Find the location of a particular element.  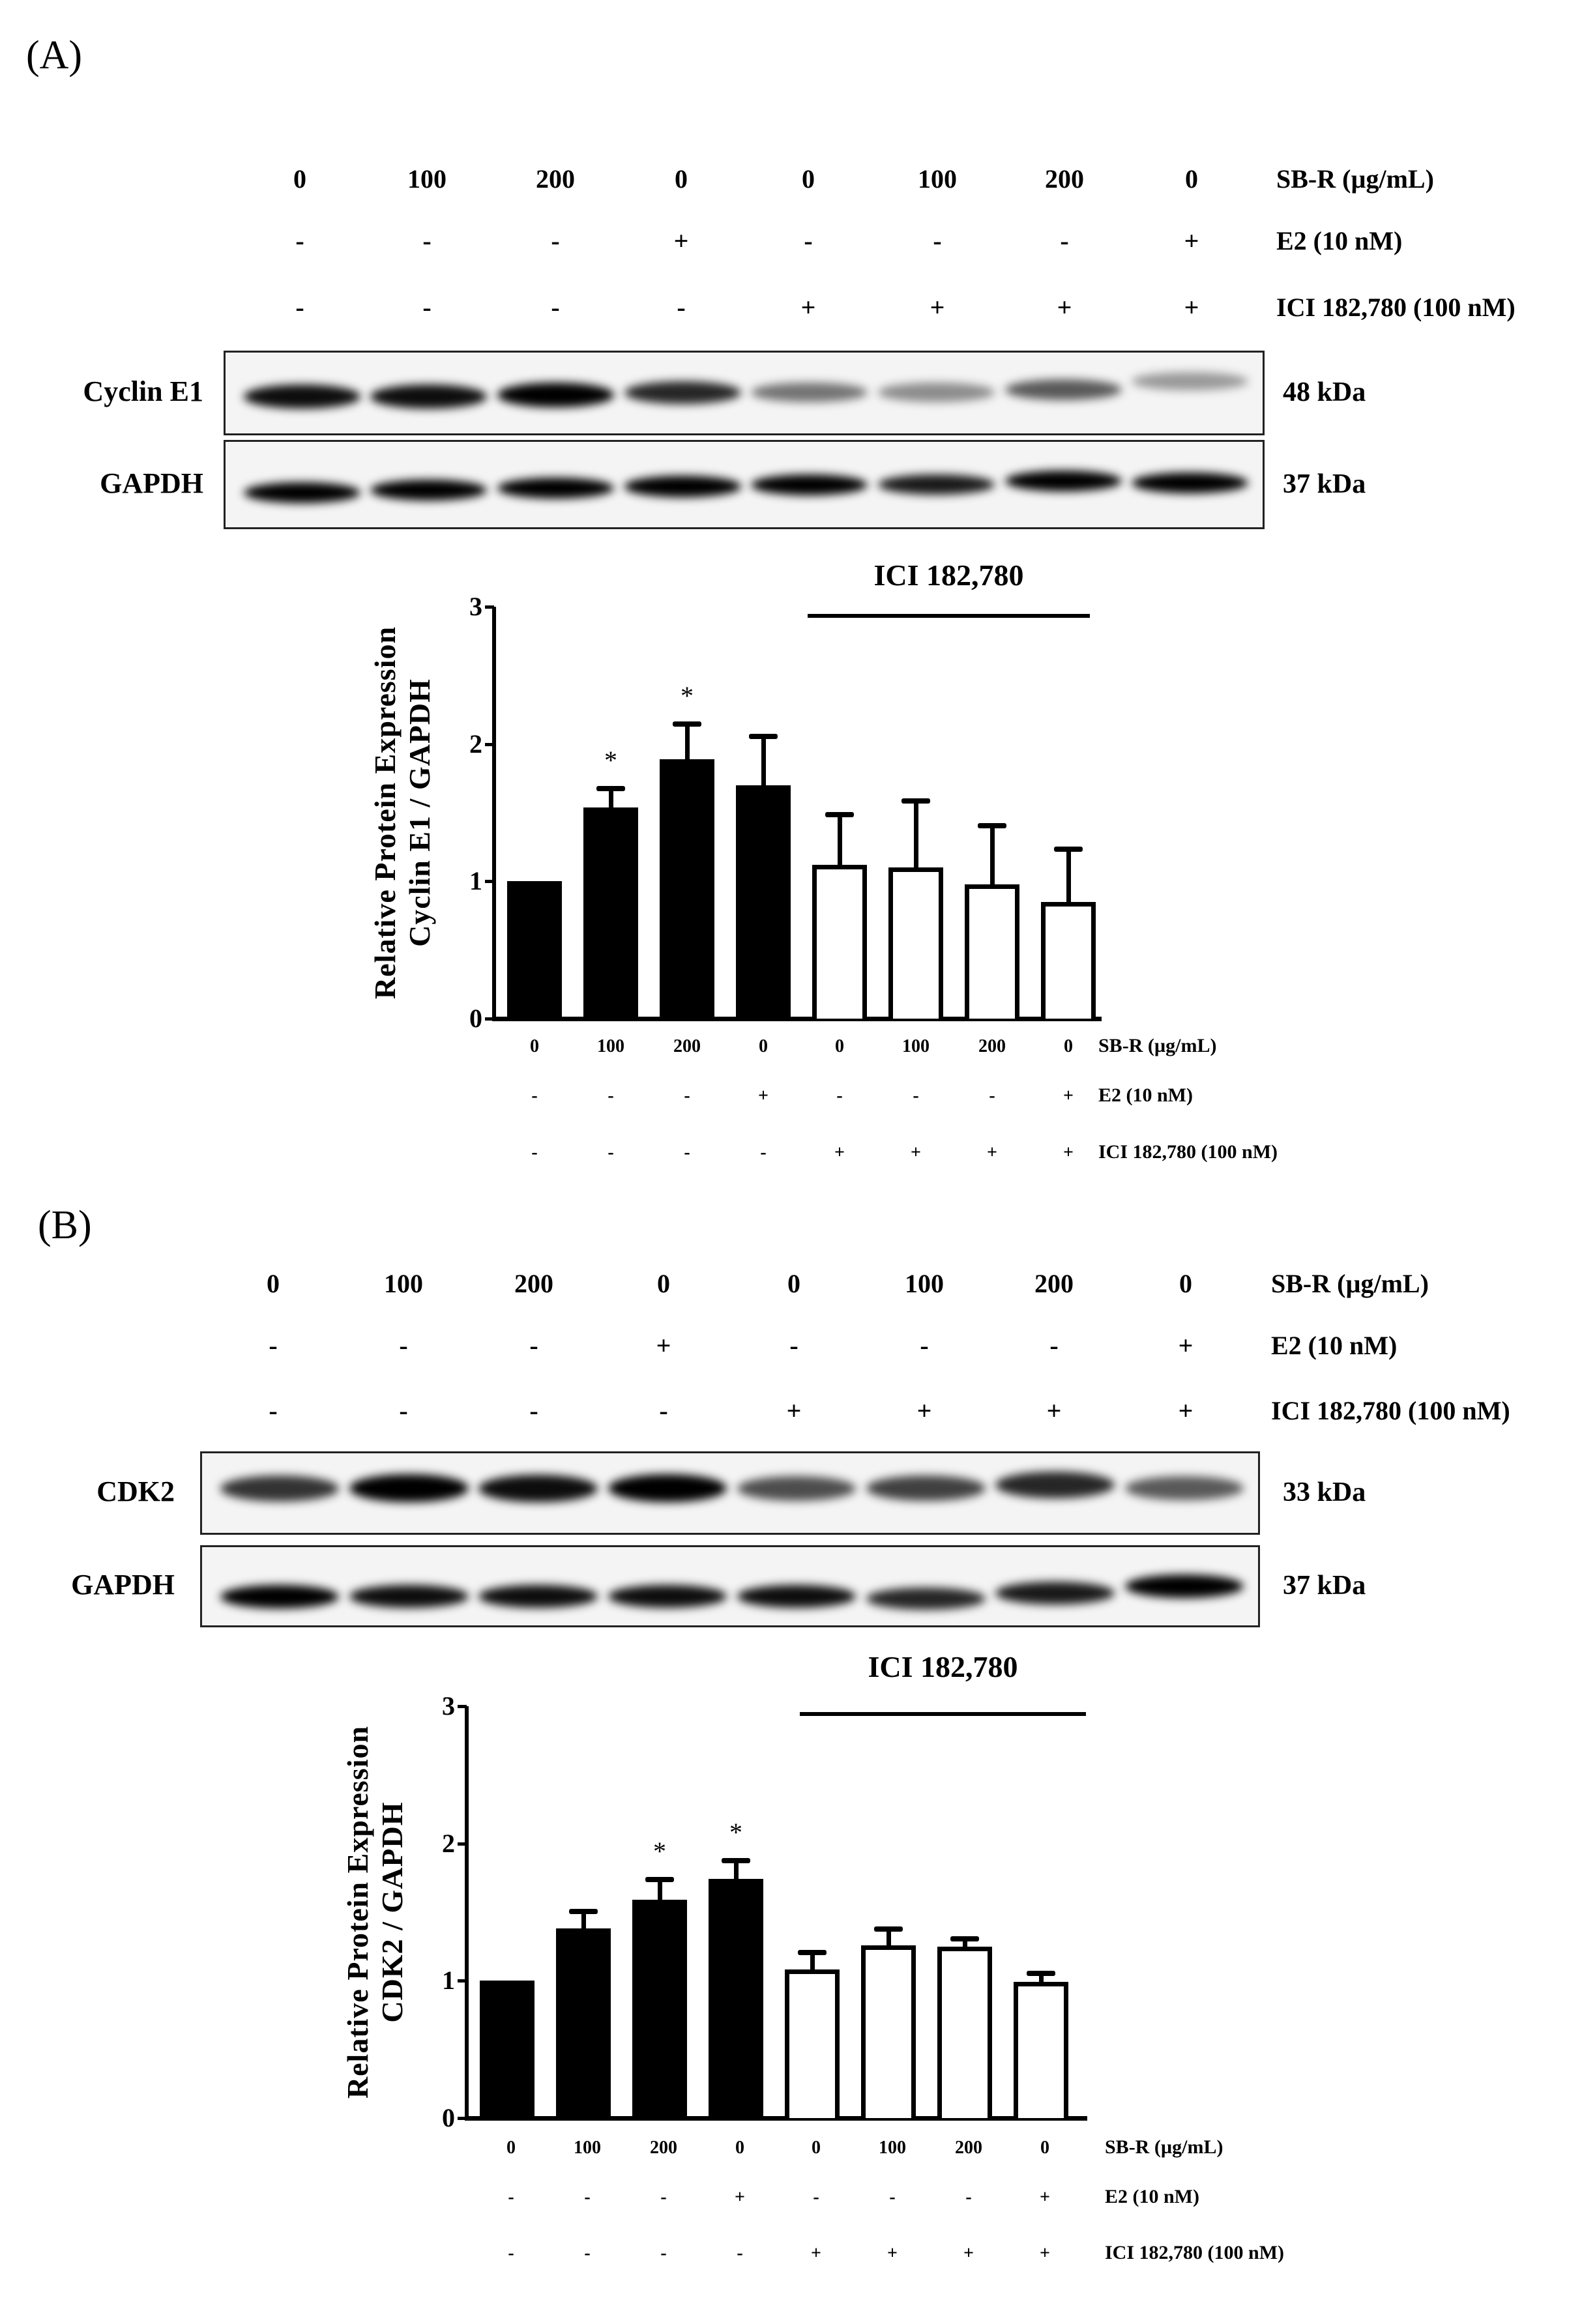

blot-strip-cyclin-e1 is located at coordinates (744, 393).